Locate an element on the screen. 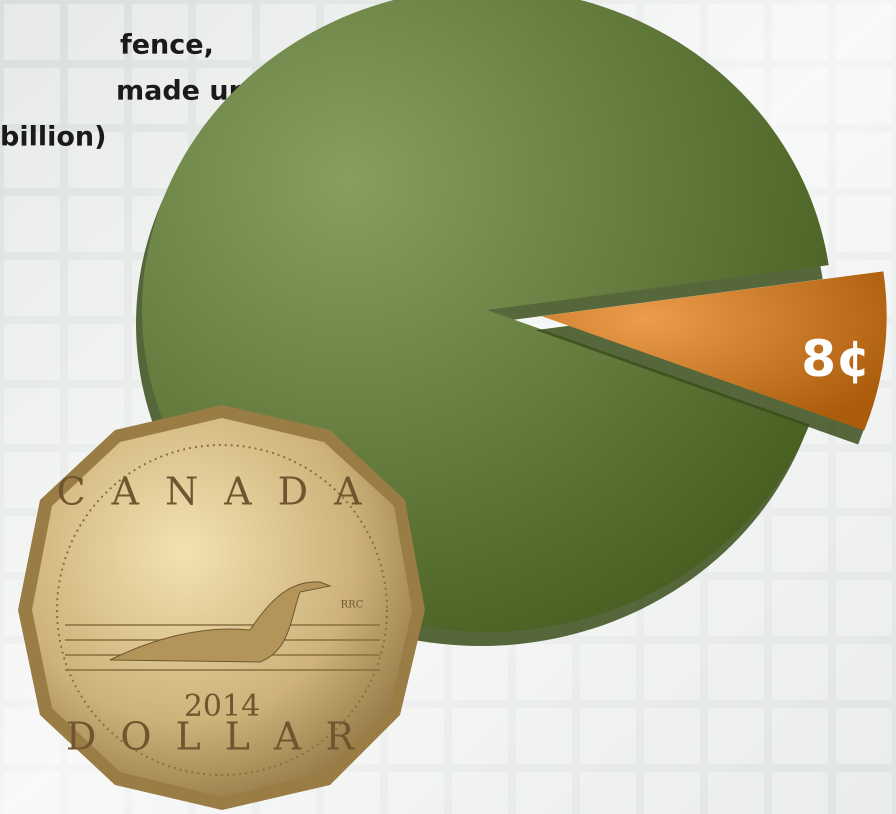  coin-country: CANADA is located at coordinates (221, 492).